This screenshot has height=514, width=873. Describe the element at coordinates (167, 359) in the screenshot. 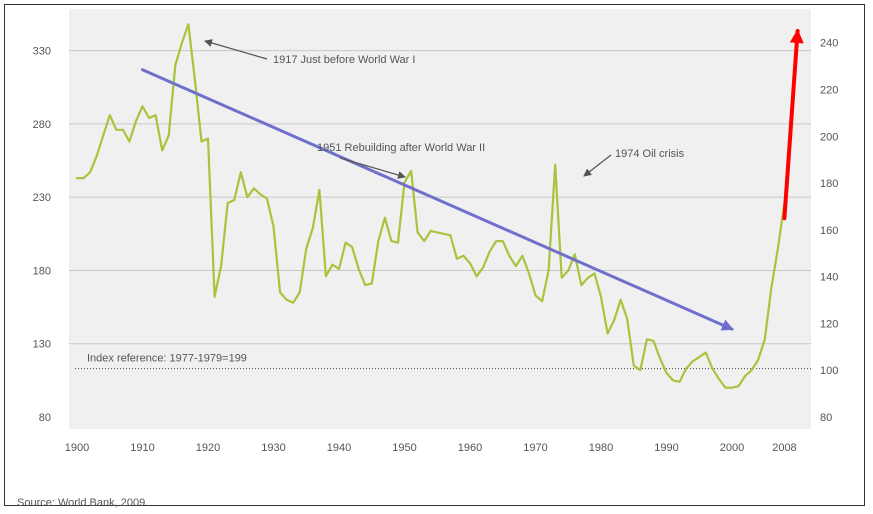

I see `reference-line-label: Index reference: 1977-1979=199` at that location.